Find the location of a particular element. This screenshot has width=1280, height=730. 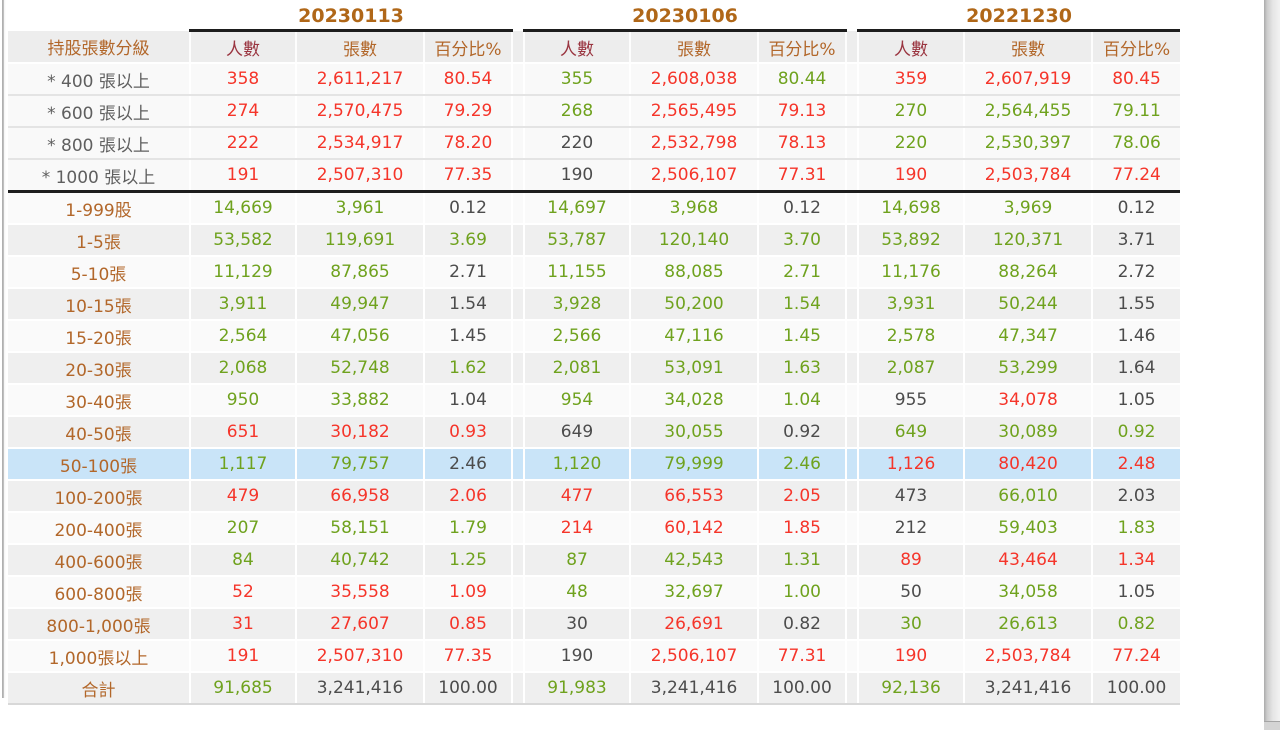

cell-percent: 77.24 is located at coordinates (1136, 656).